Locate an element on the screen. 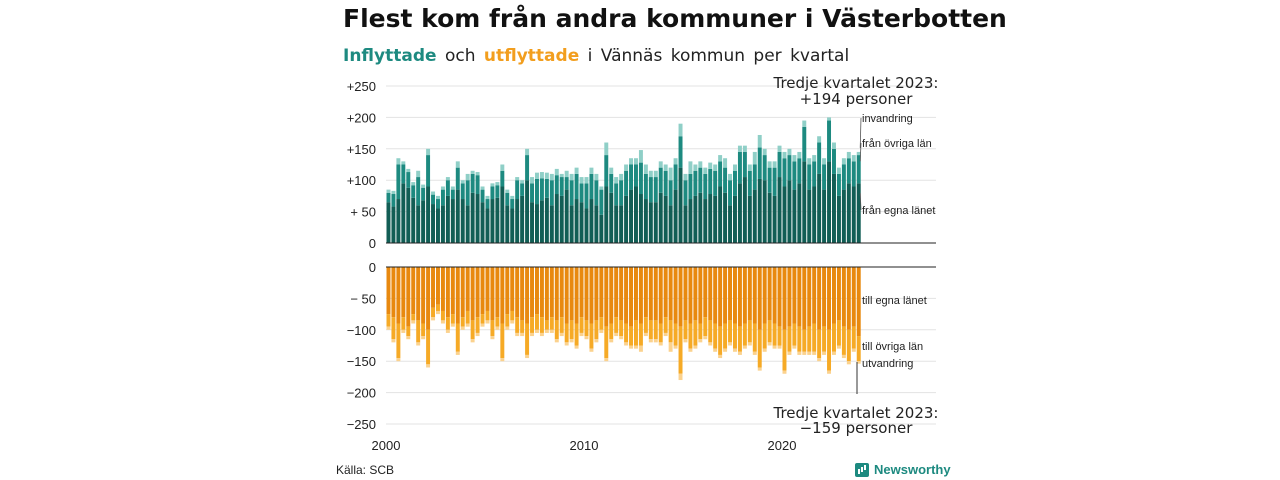  series-label: från övriga län is located at coordinates (897, 144).